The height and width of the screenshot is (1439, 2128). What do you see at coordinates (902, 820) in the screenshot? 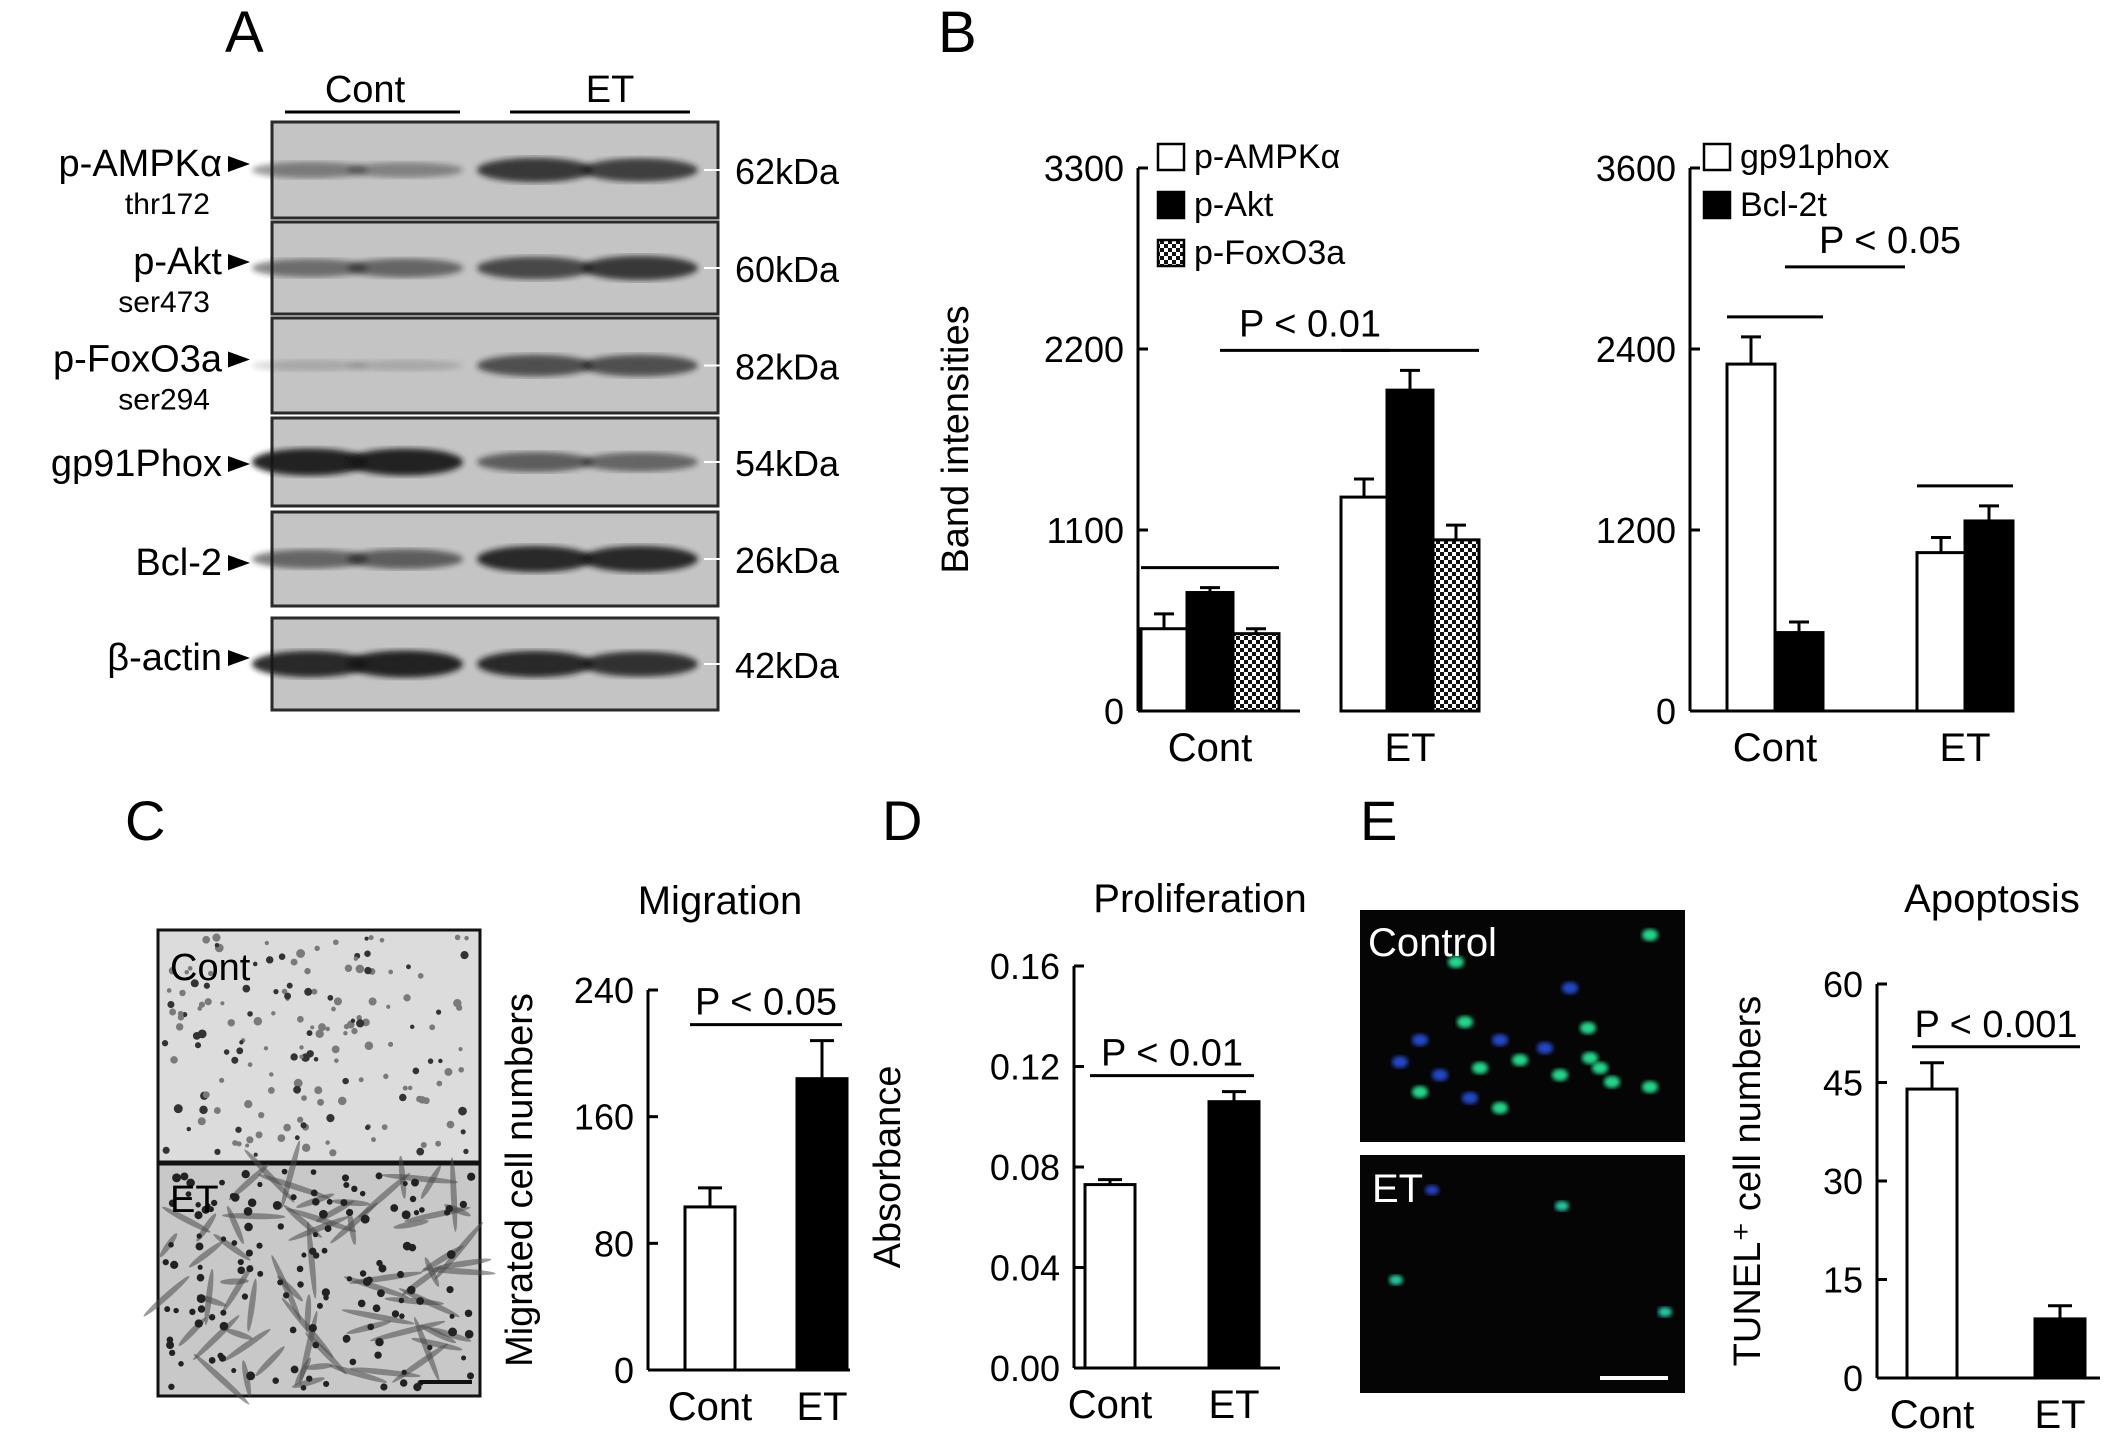
I see `panel-letter-d: D` at bounding box center [902, 820].